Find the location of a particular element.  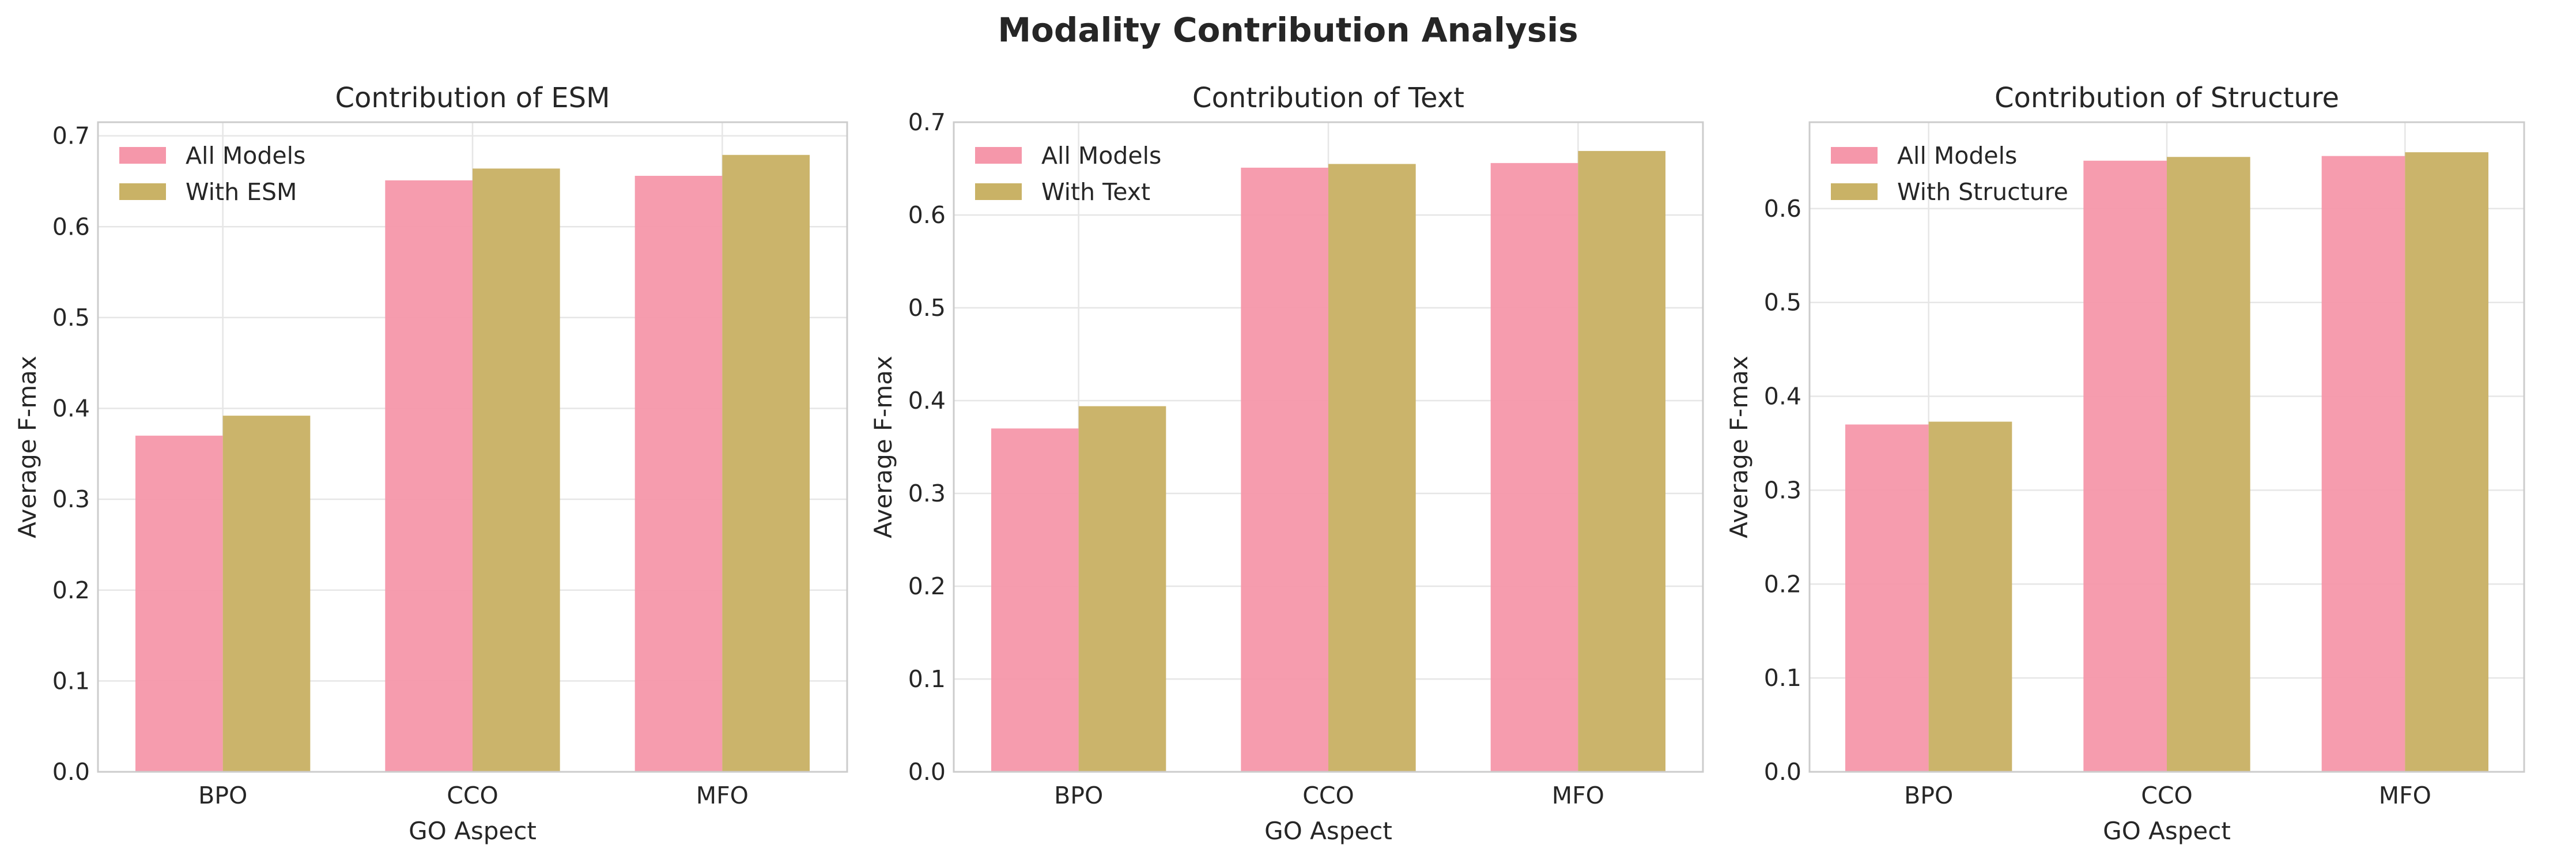

panel-title: Contribution of ESM is located at coordinates (472, 98).